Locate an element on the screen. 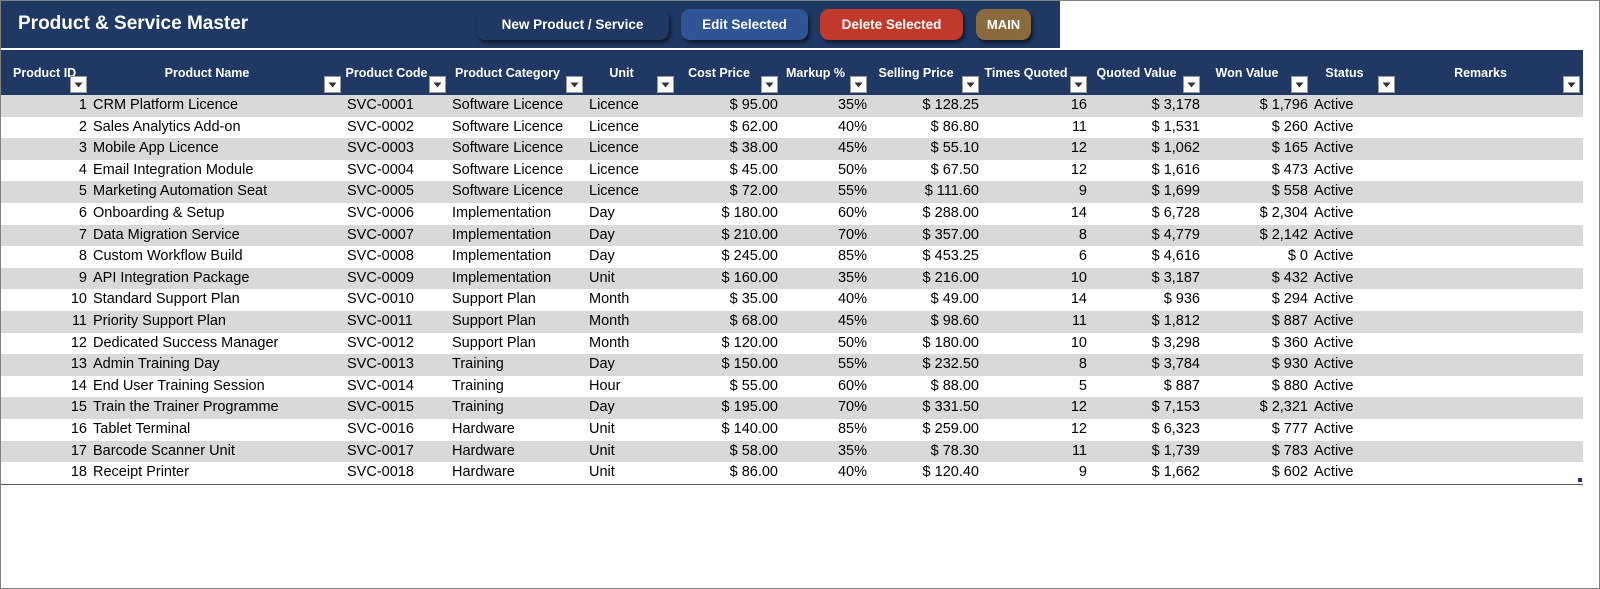  cell-product-id: 3 is located at coordinates (45, 149).